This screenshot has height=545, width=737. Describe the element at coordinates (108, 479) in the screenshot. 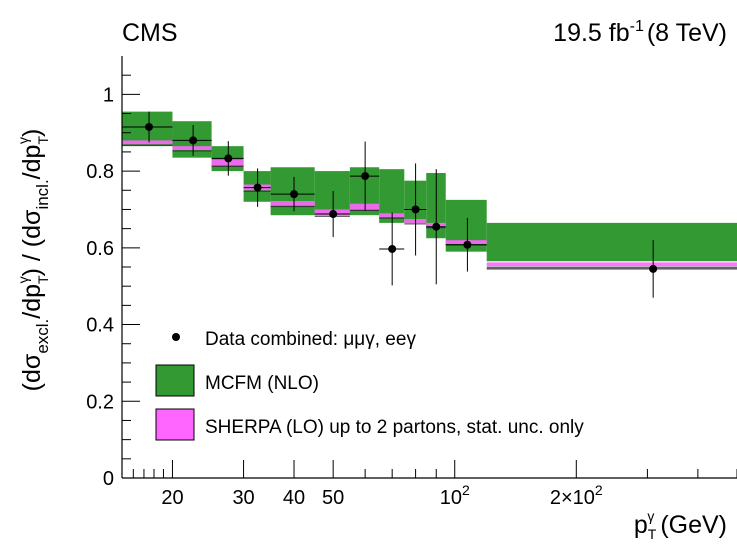

I see `y-tick-label: 0` at that location.